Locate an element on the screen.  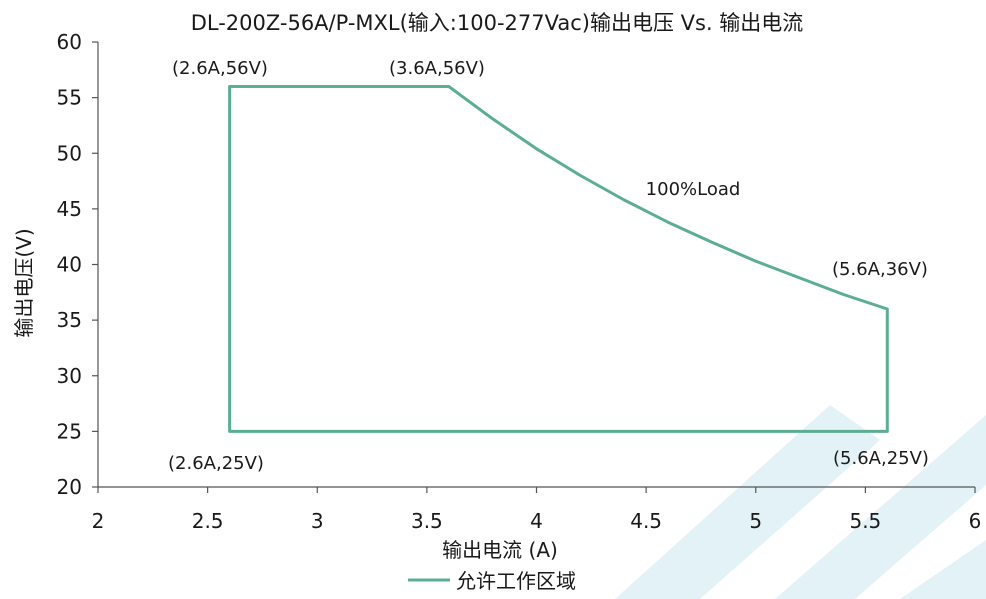
x-tick-label: 4.5 is located at coordinates (646, 521).